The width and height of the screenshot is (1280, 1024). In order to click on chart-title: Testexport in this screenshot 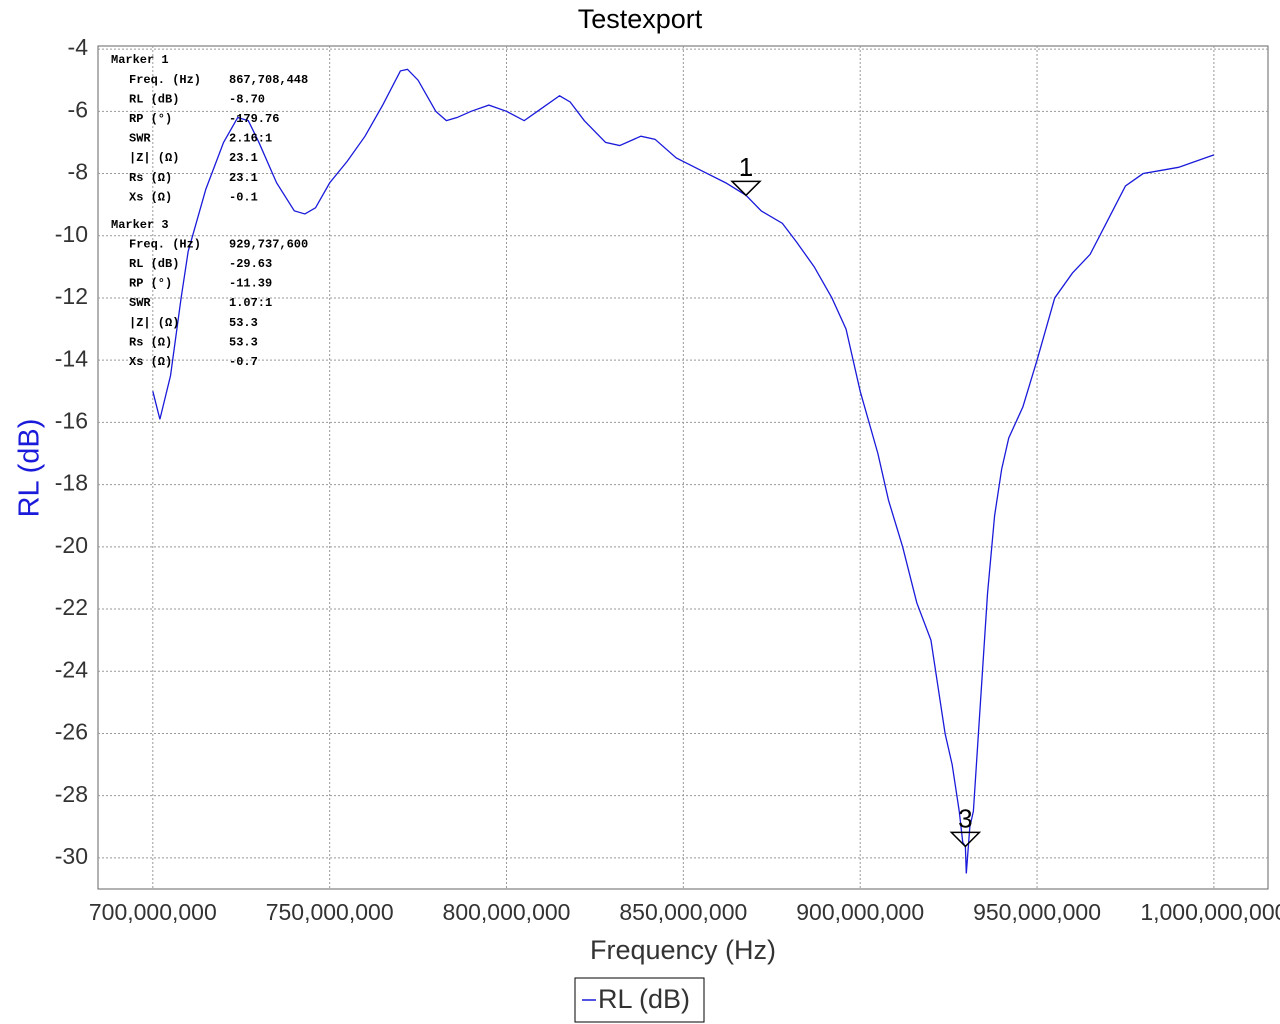, I will do `click(640, 19)`.